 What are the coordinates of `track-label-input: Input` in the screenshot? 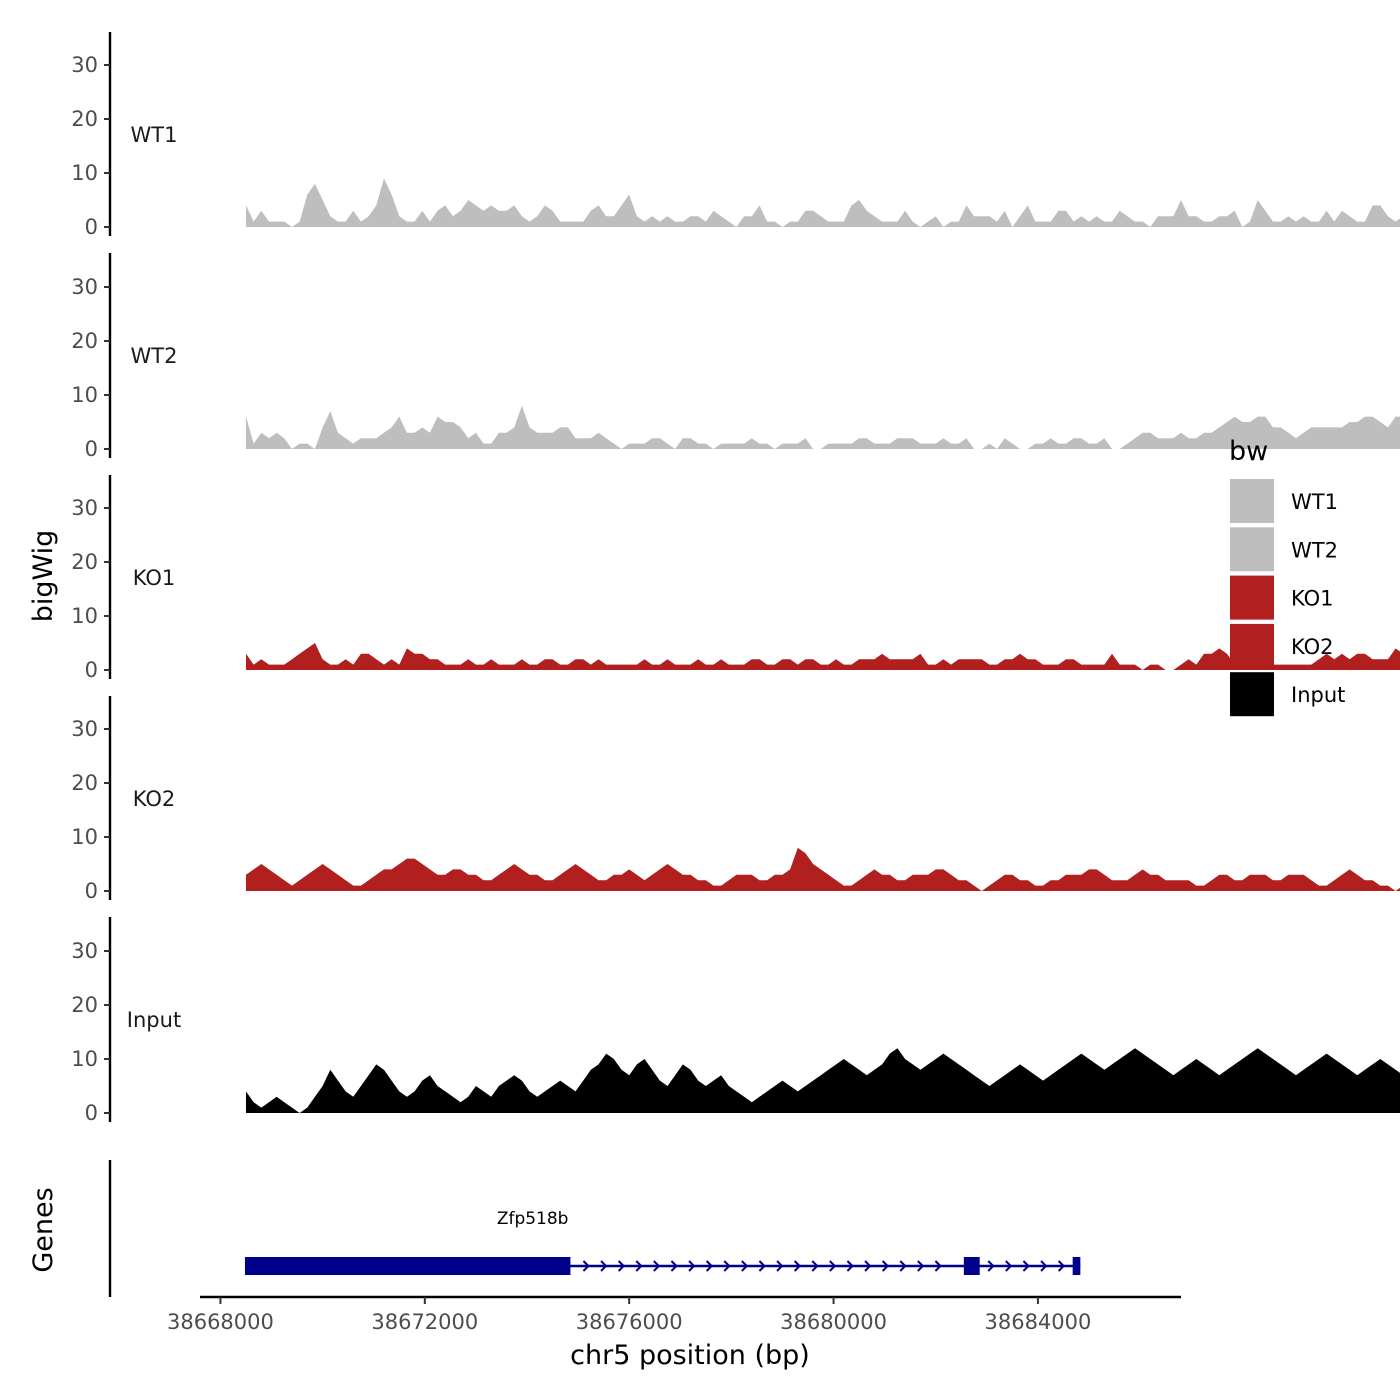 It's located at (154, 1020).